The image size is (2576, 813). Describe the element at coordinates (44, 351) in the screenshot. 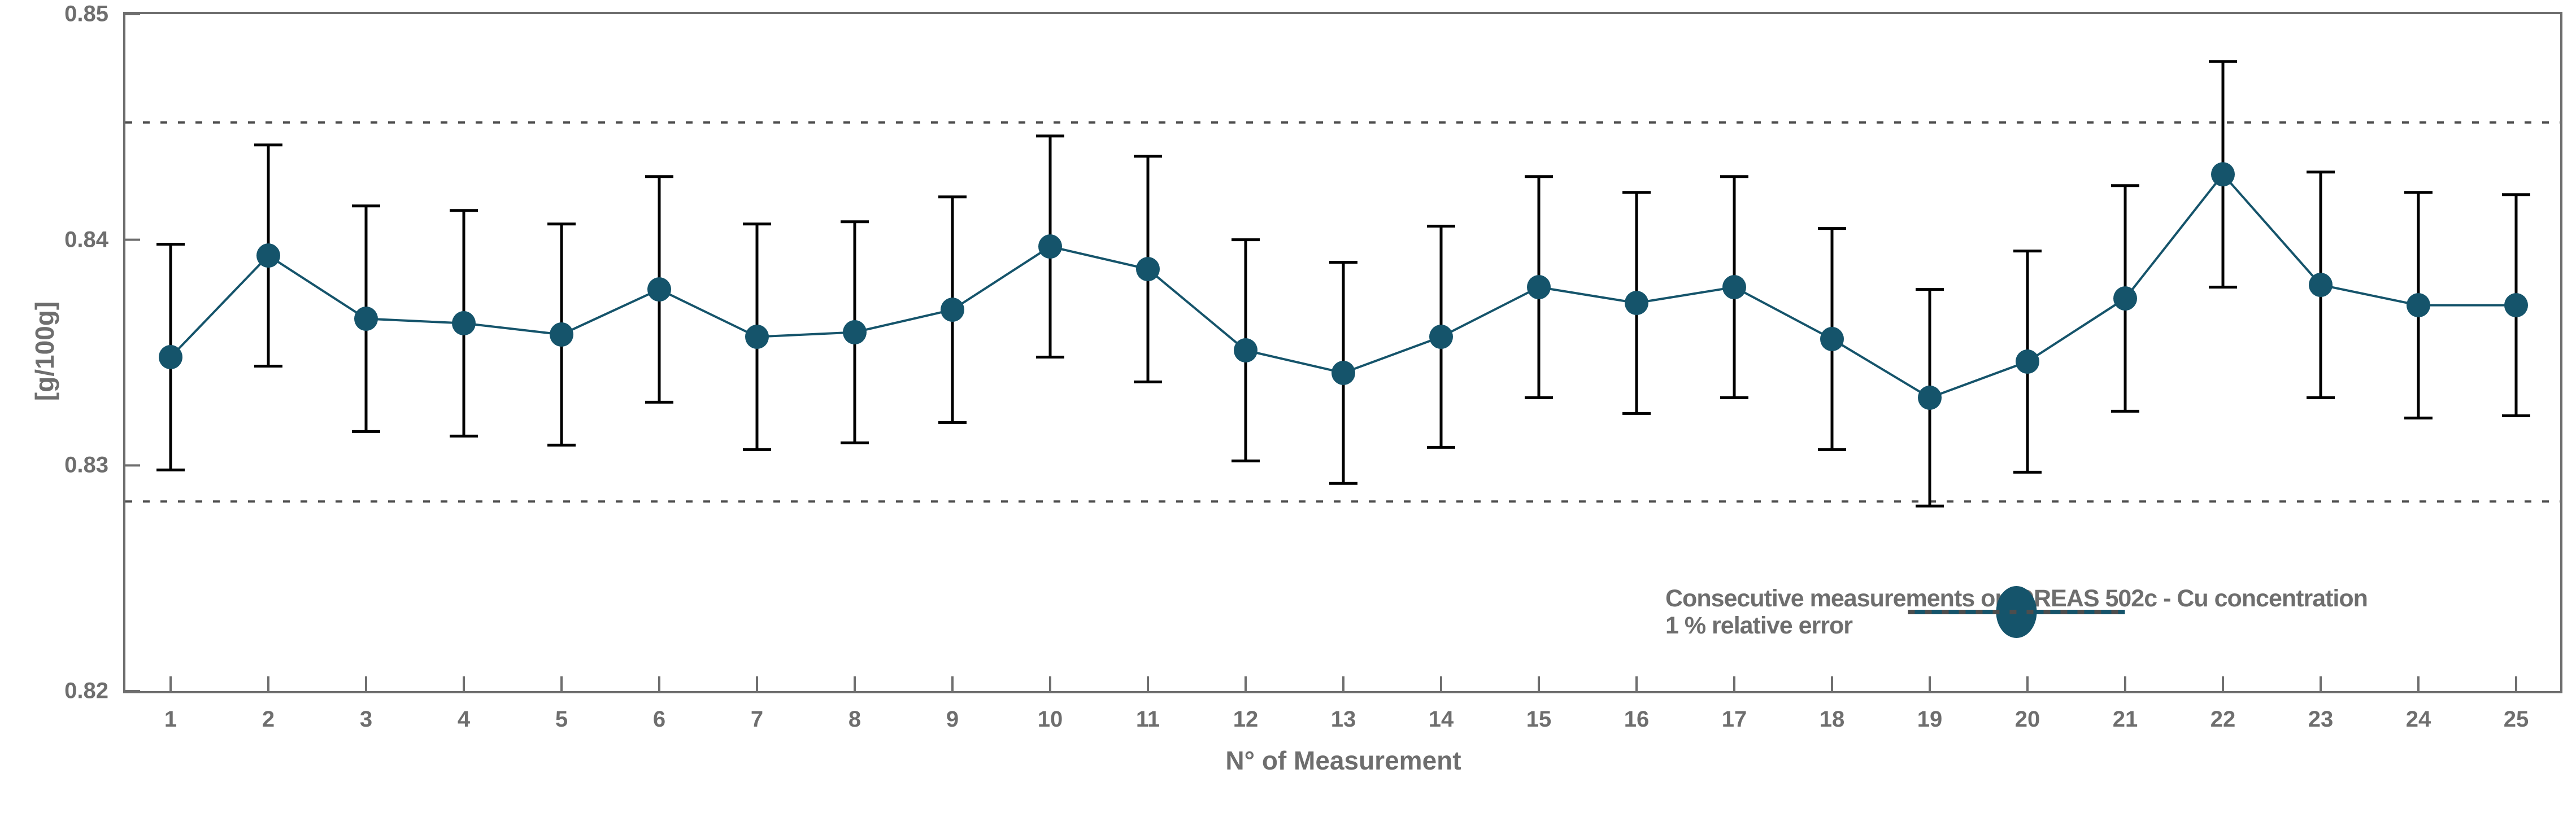

I see `y-axis-title: [g/100g]` at that location.